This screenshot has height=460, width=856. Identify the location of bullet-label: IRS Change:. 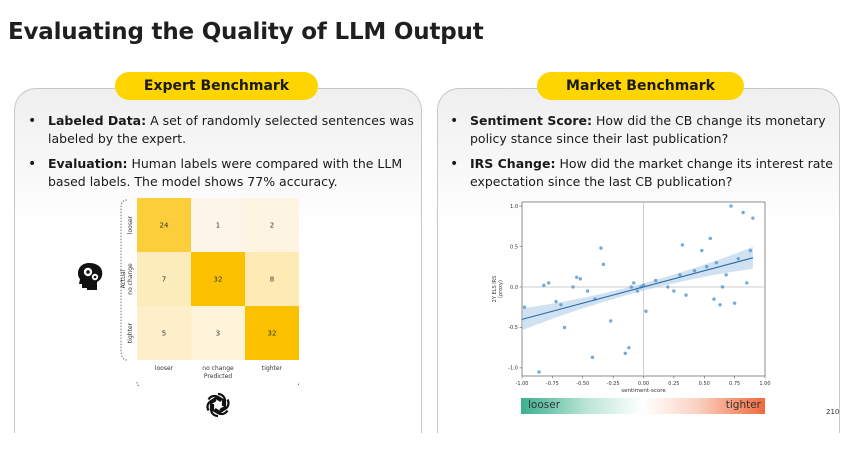
(513, 163).